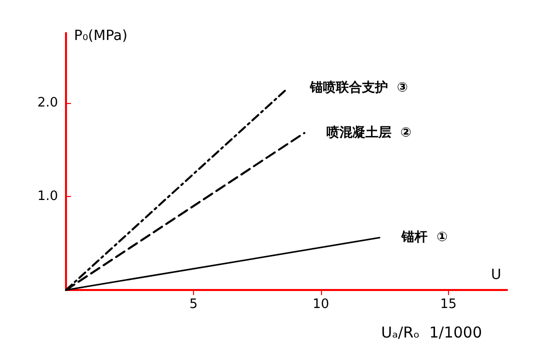  I want to click on y-axis-title: P₀(MPa), so click(101, 36).